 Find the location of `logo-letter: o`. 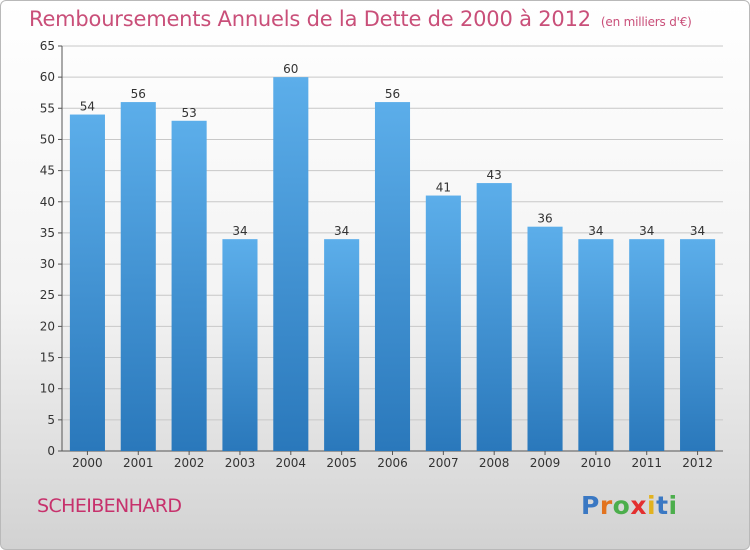

logo-letter: o is located at coordinates (621, 505).